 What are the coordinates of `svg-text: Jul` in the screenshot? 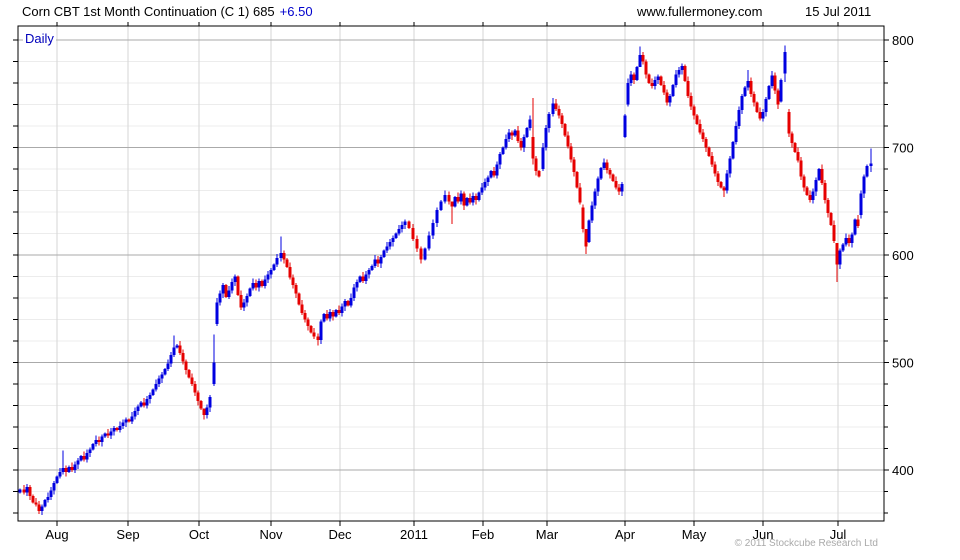 It's located at (838, 534).